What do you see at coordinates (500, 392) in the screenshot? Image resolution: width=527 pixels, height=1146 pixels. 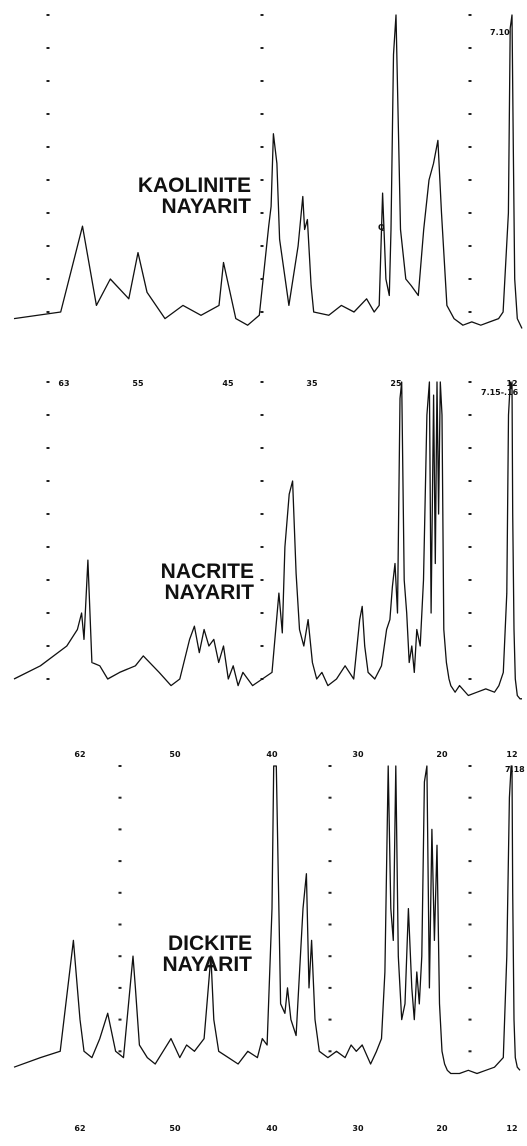 I see `peak-label-0: 7.15-.16` at bounding box center [500, 392].